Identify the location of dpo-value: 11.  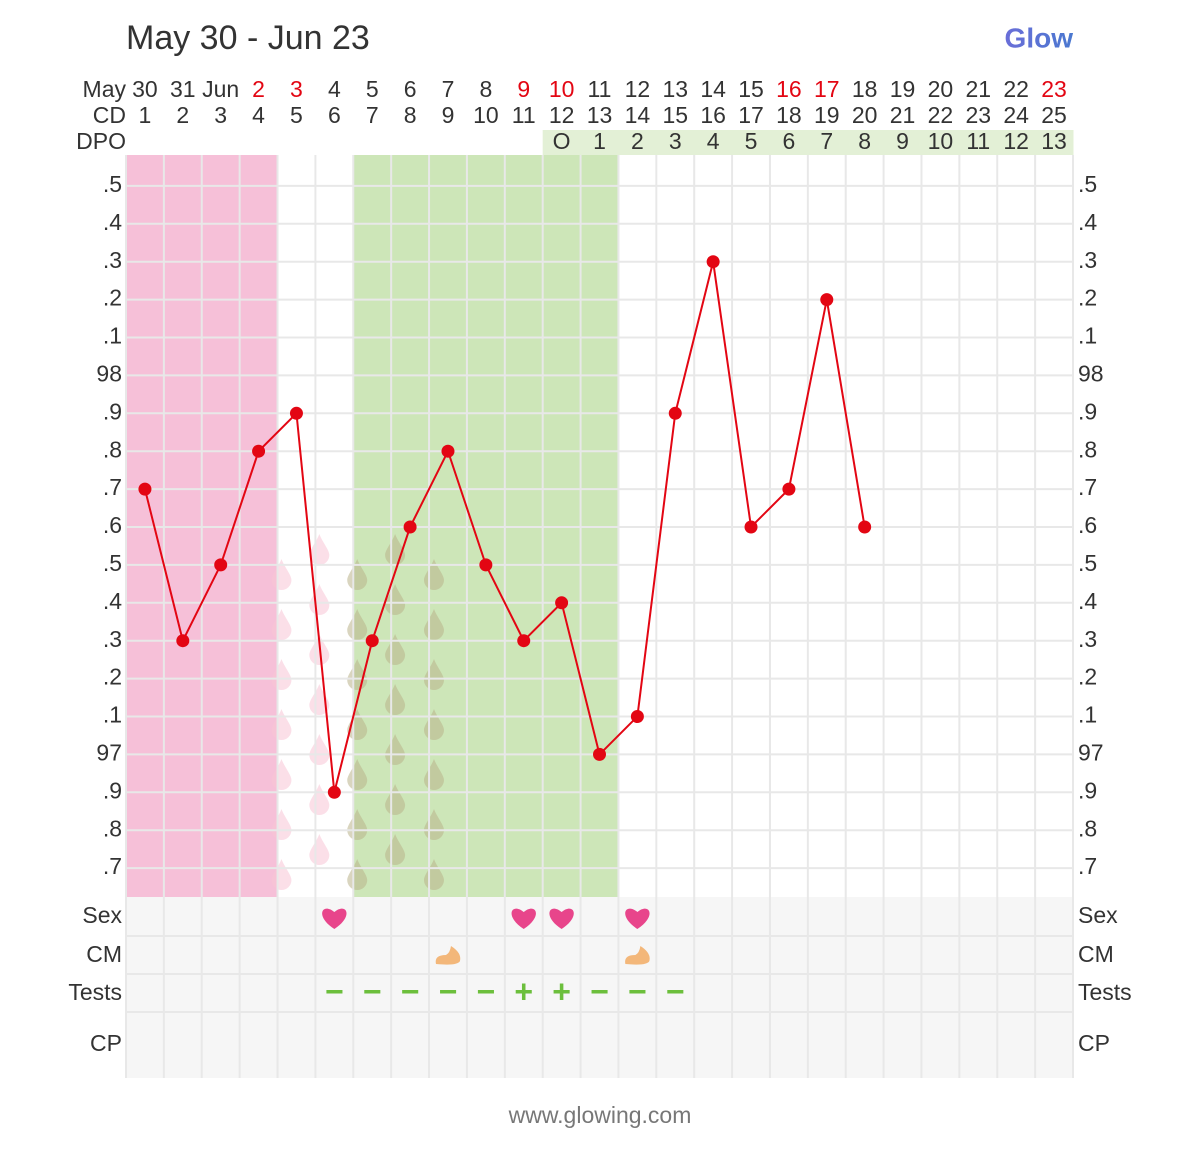
(978, 141).